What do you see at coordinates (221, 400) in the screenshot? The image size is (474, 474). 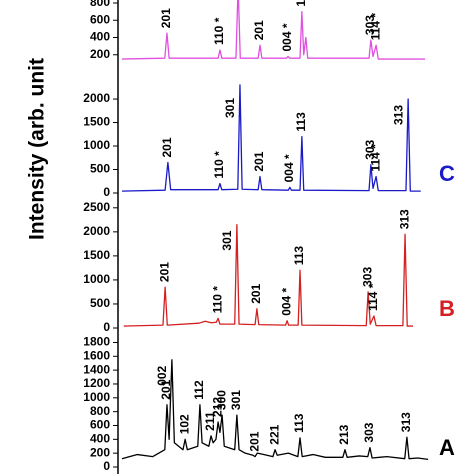 I see `peak-label: 300` at bounding box center [221, 400].